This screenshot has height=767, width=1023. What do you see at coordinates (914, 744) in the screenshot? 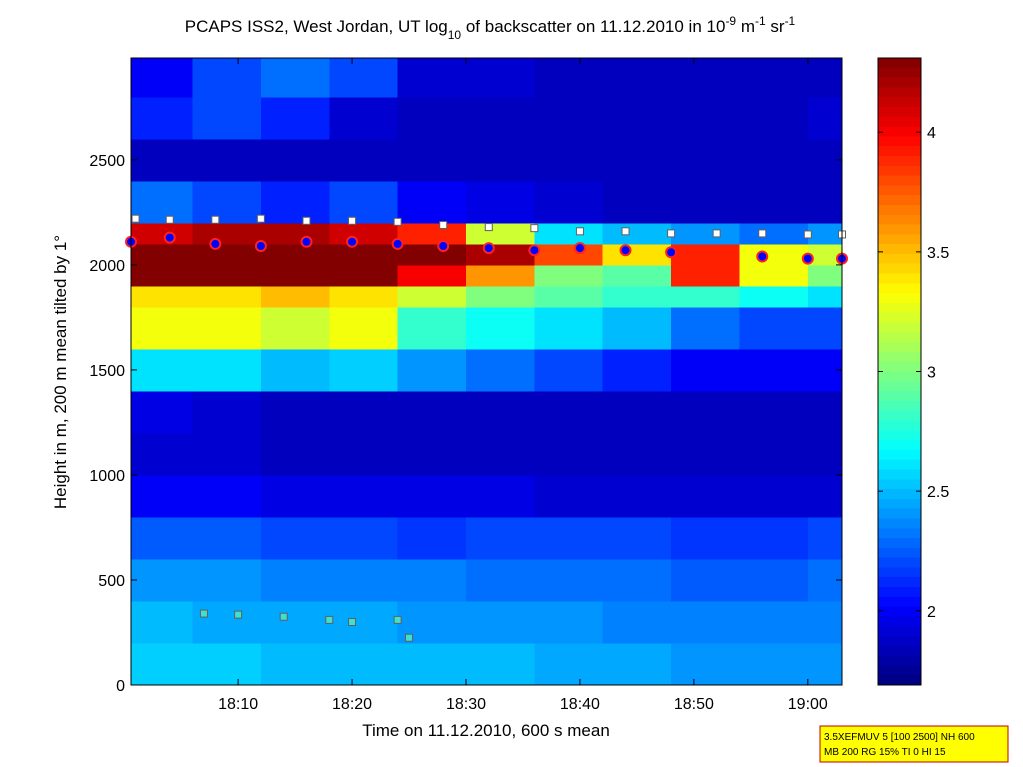
I see `annotation-box` at bounding box center [914, 744].